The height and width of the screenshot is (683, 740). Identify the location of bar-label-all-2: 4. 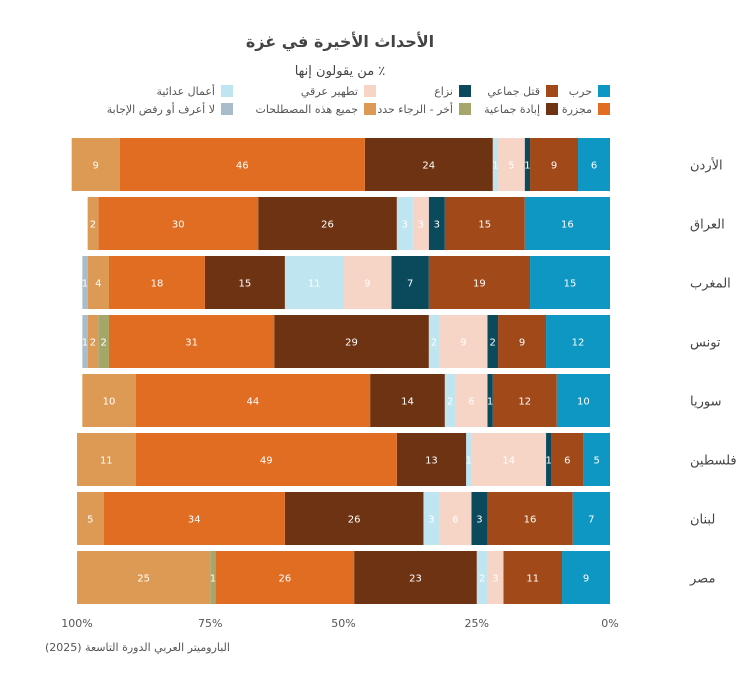
(98, 284).